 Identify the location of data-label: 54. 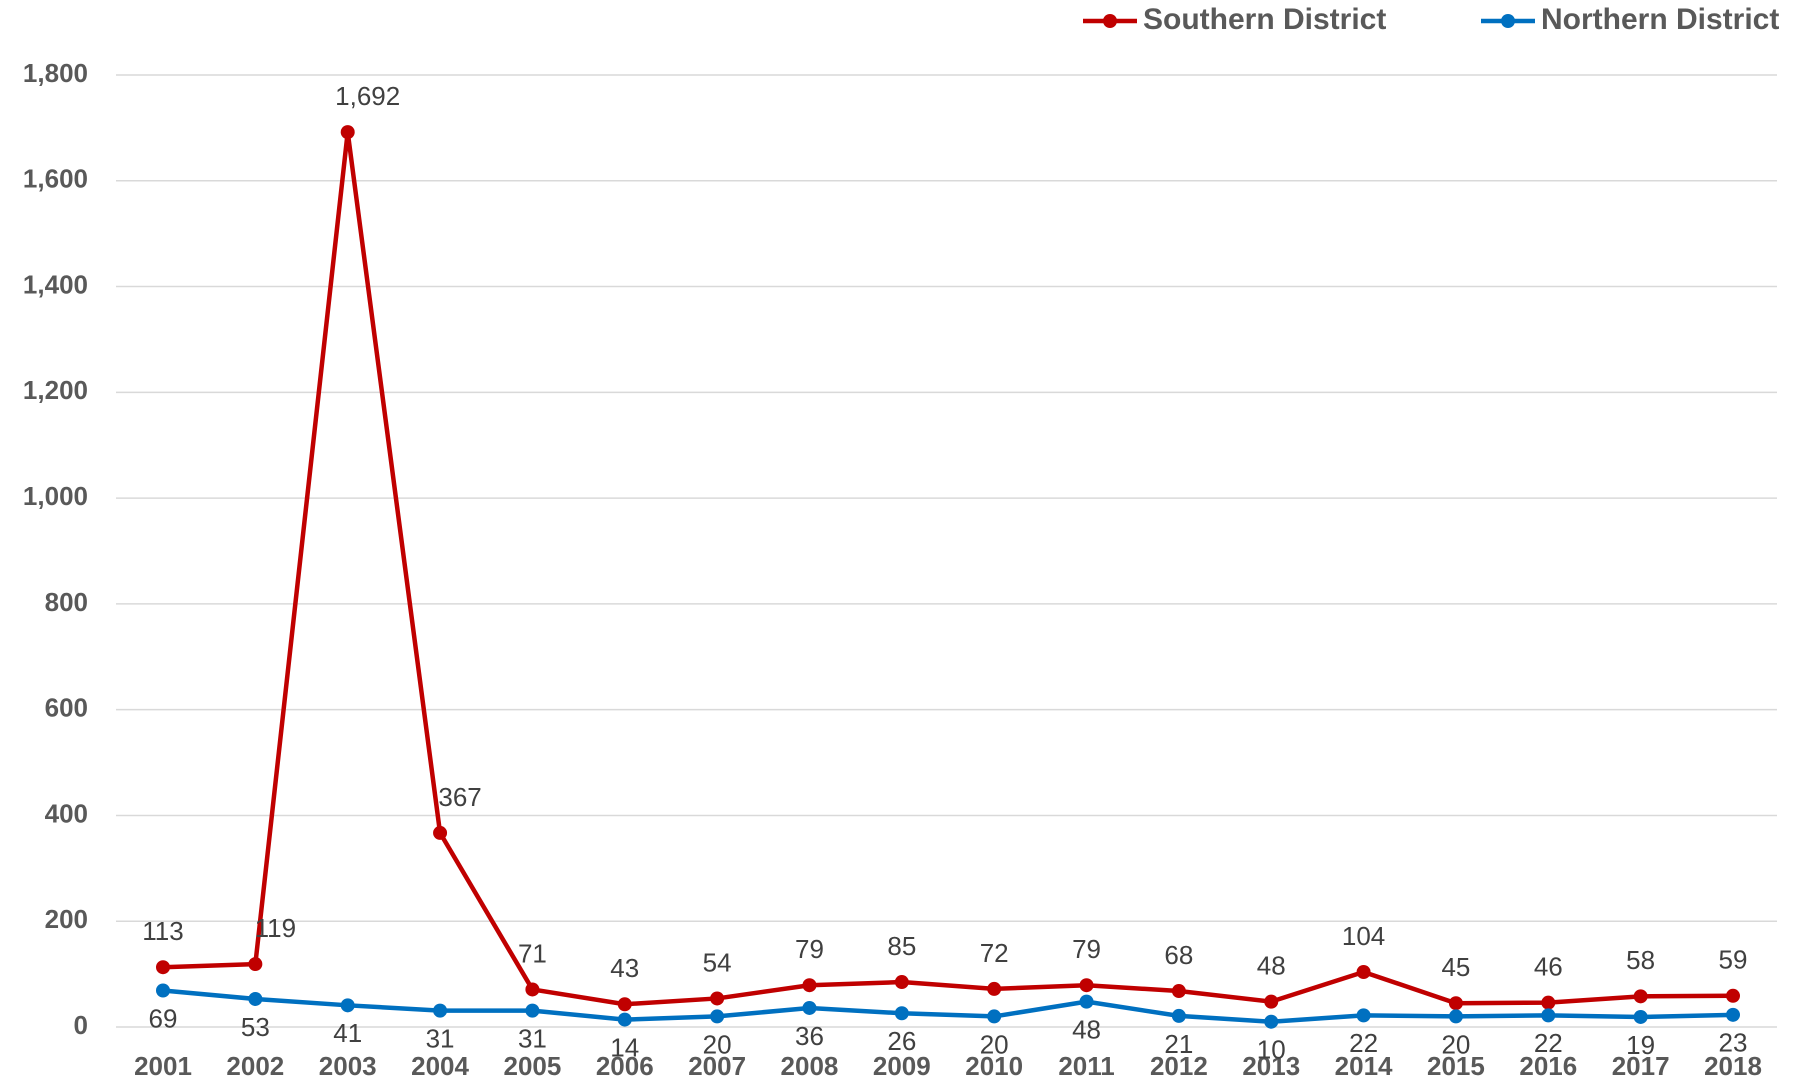
(717, 962).